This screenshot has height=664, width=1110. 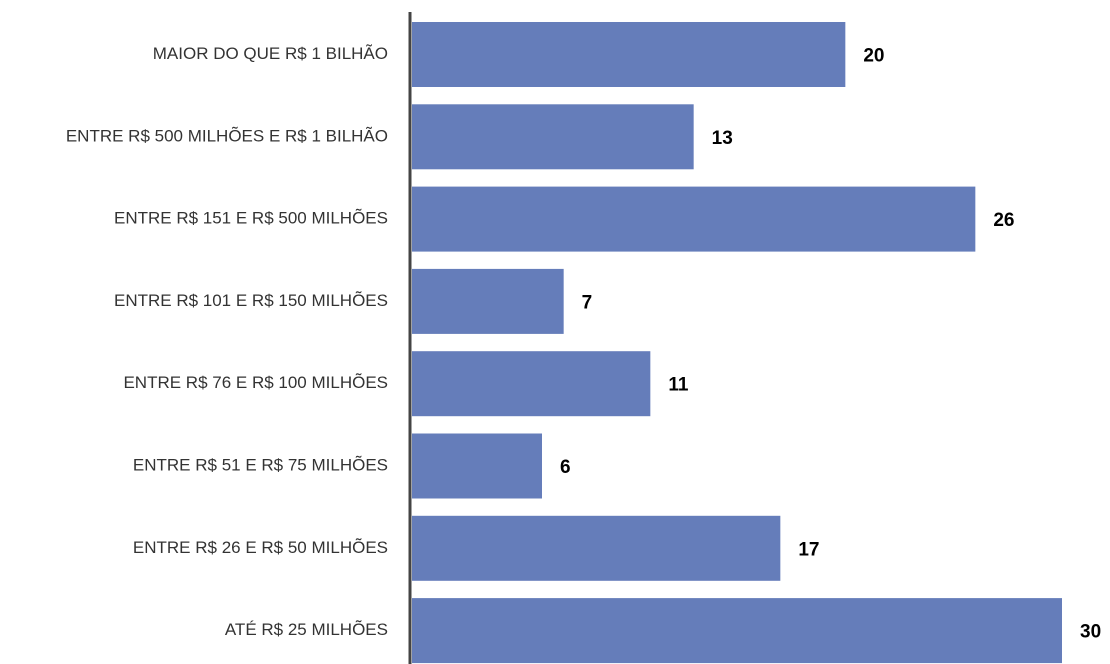 What do you see at coordinates (1003, 220) in the screenshot?
I see `value-label: 26` at bounding box center [1003, 220].